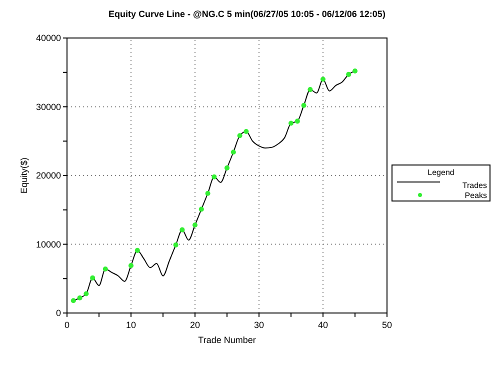 The width and height of the screenshot is (500, 375). Describe the element at coordinates (24, 175) in the screenshot. I see `y-axis-title: Equity($)` at that location.